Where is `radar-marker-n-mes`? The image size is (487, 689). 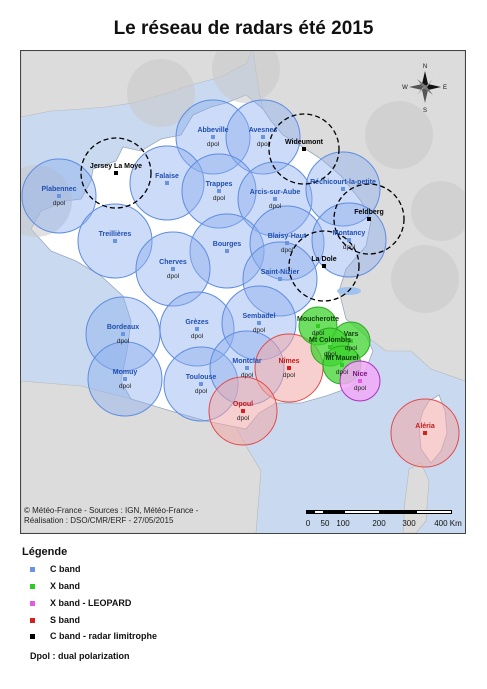
radar-marker-n-mes is located at coordinates (289, 368).